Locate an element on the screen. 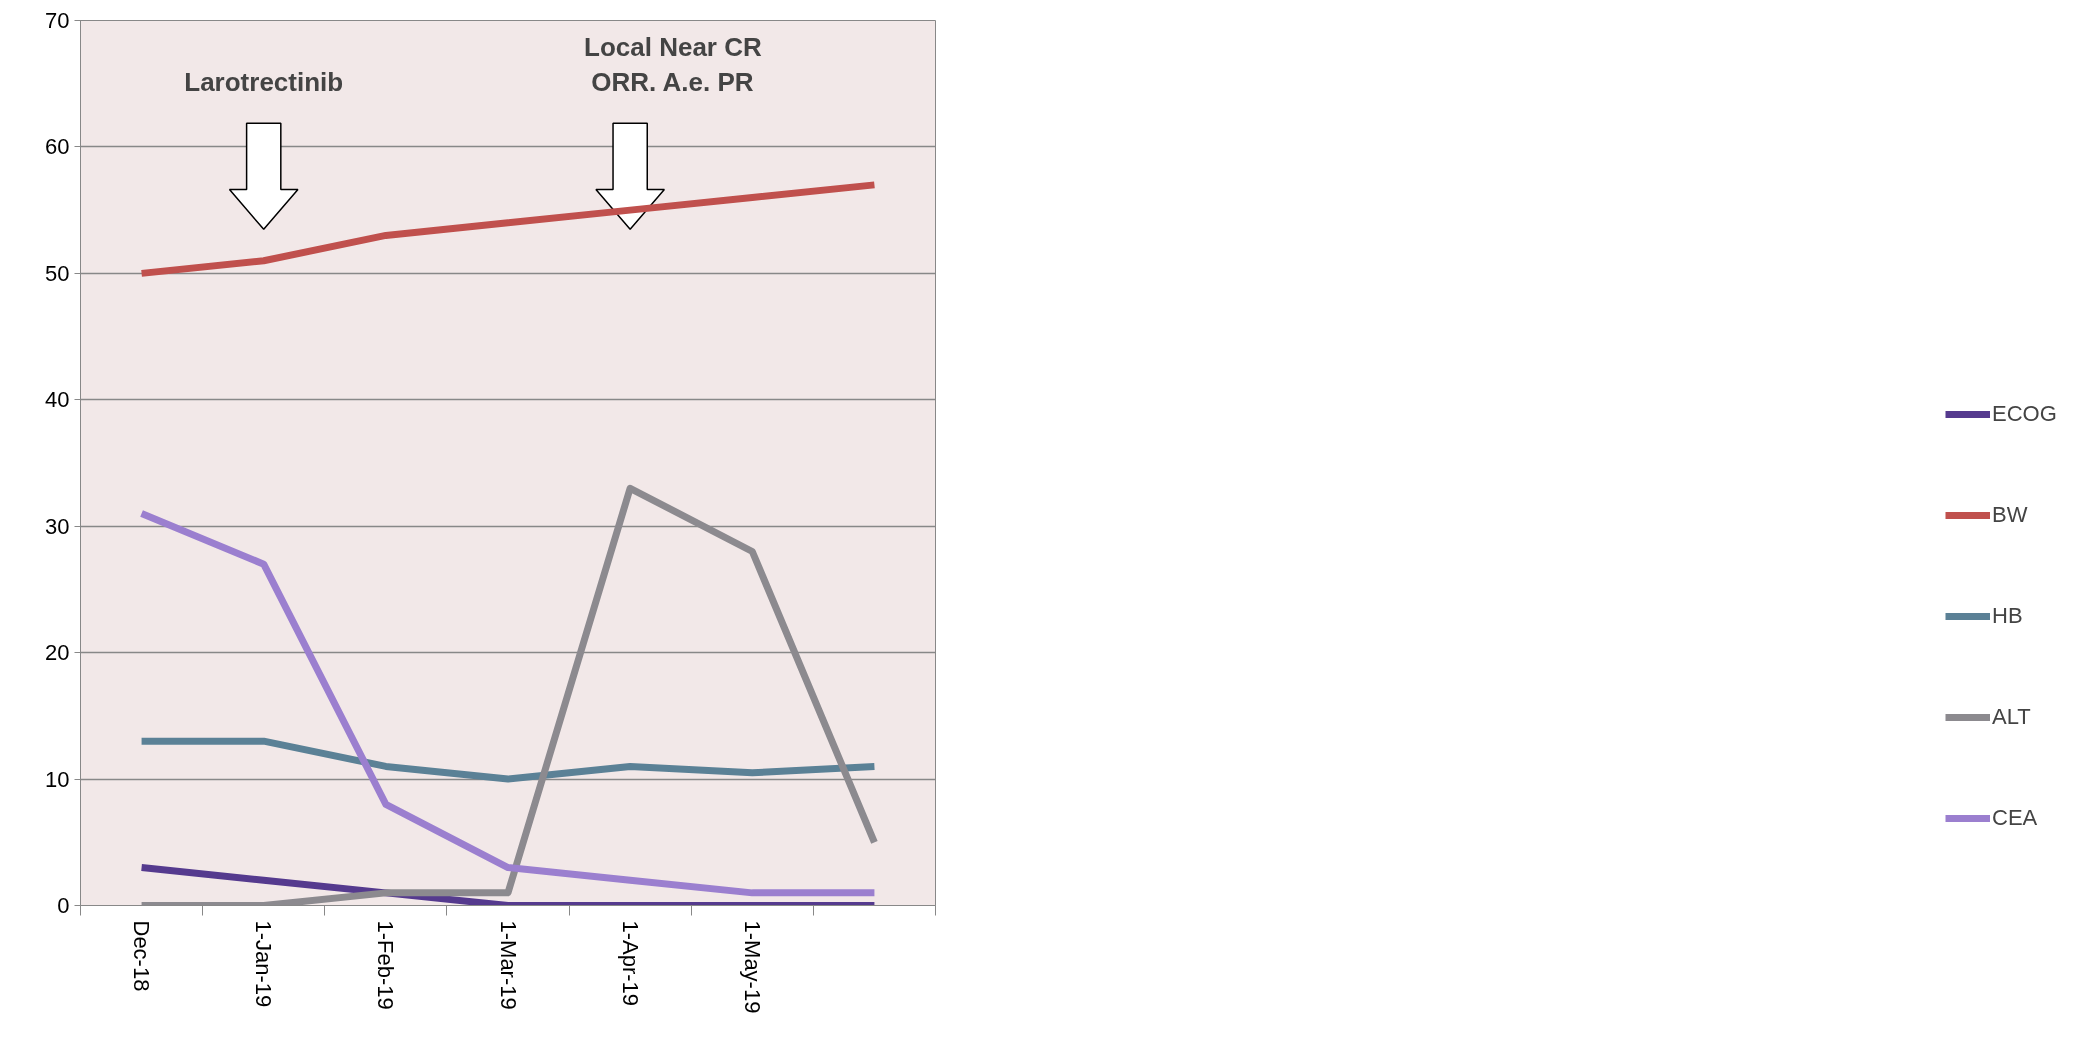 The image size is (2097, 1049). x-tick-label: 1-Apr-19 is located at coordinates (630, 963).